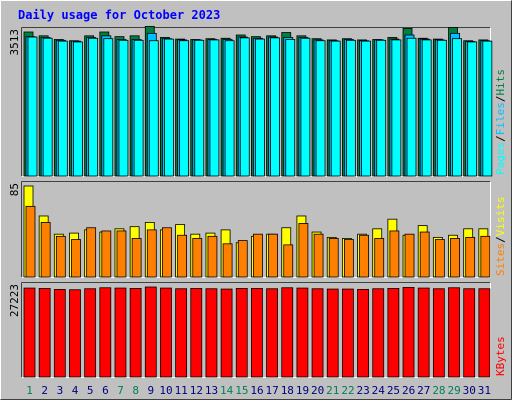  Describe the element at coordinates (332, 390) in the screenshot. I see `x-tick-label-day-21: 21` at that location.